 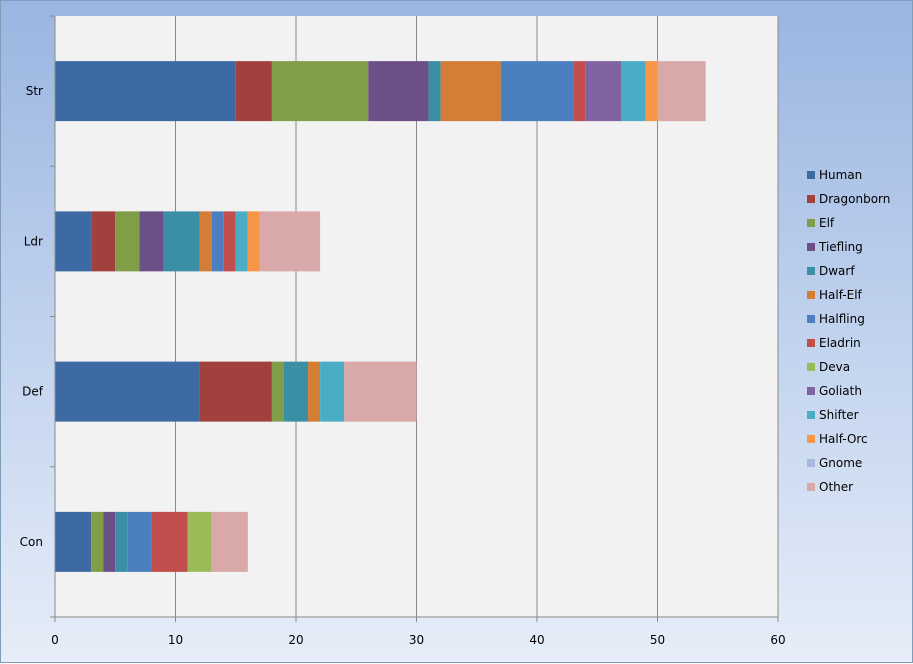 I want to click on legend-label: Dwarf, so click(x=837, y=271).